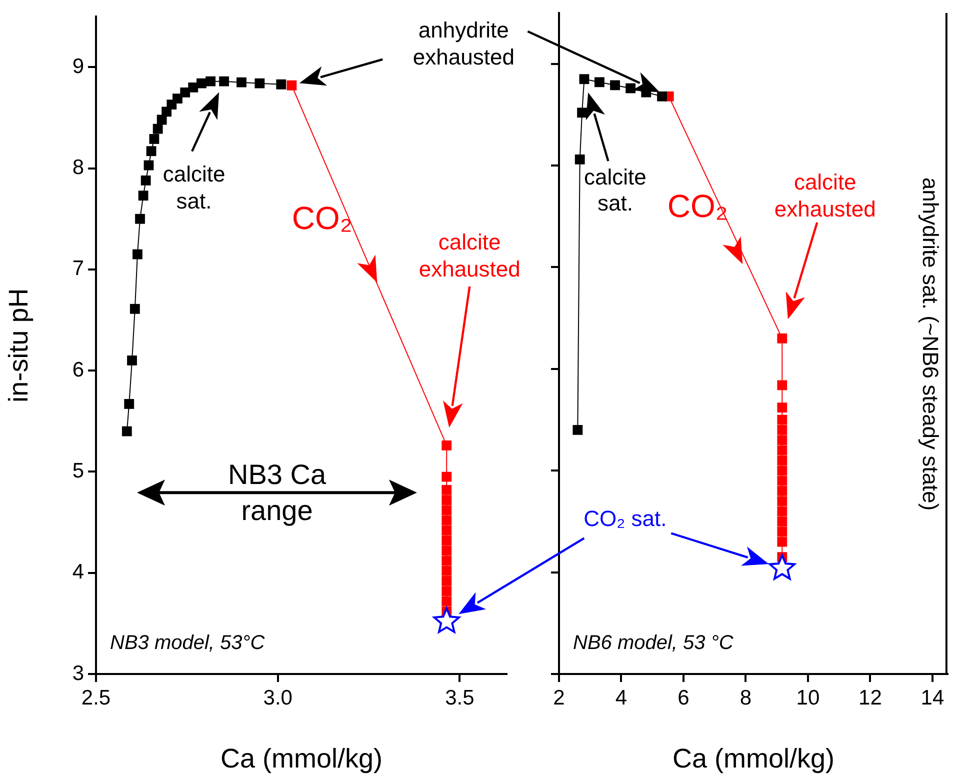 Image resolution: width=961 pixels, height=780 pixels. Describe the element at coordinates (559, 698) in the screenshot. I see `x-tick-label: 2` at that location.